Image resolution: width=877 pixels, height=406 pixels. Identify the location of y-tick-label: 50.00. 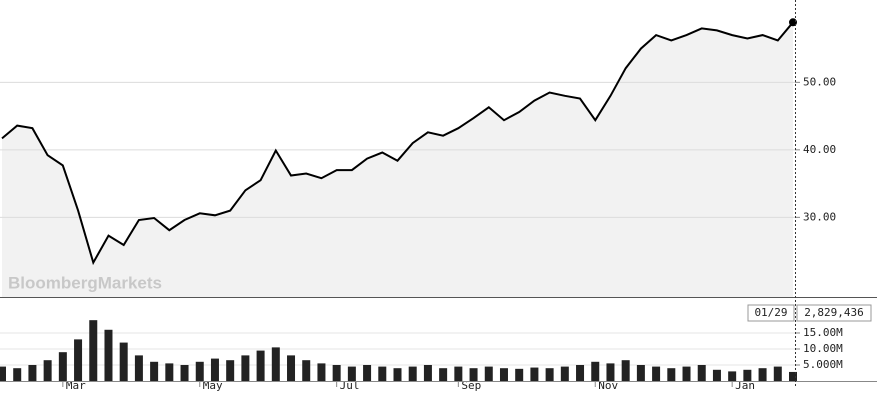
(819, 81).